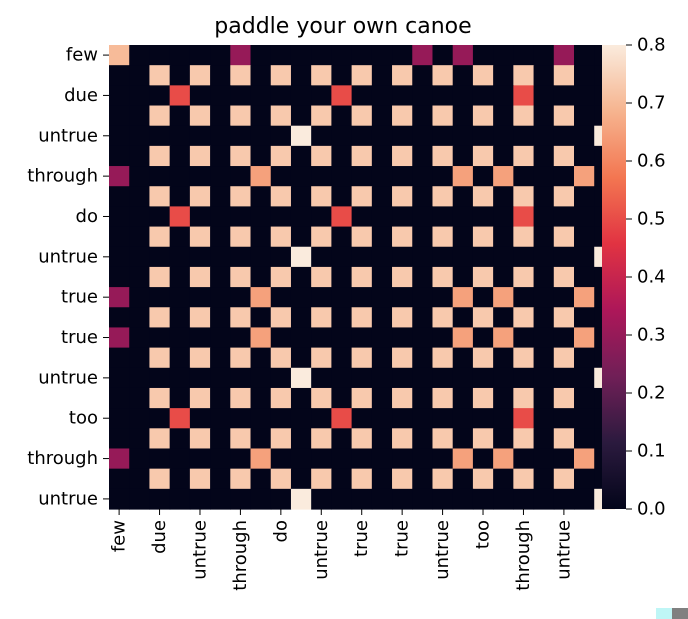  Describe the element at coordinates (81, 95) in the screenshot. I see `y-tick-label: due` at that location.